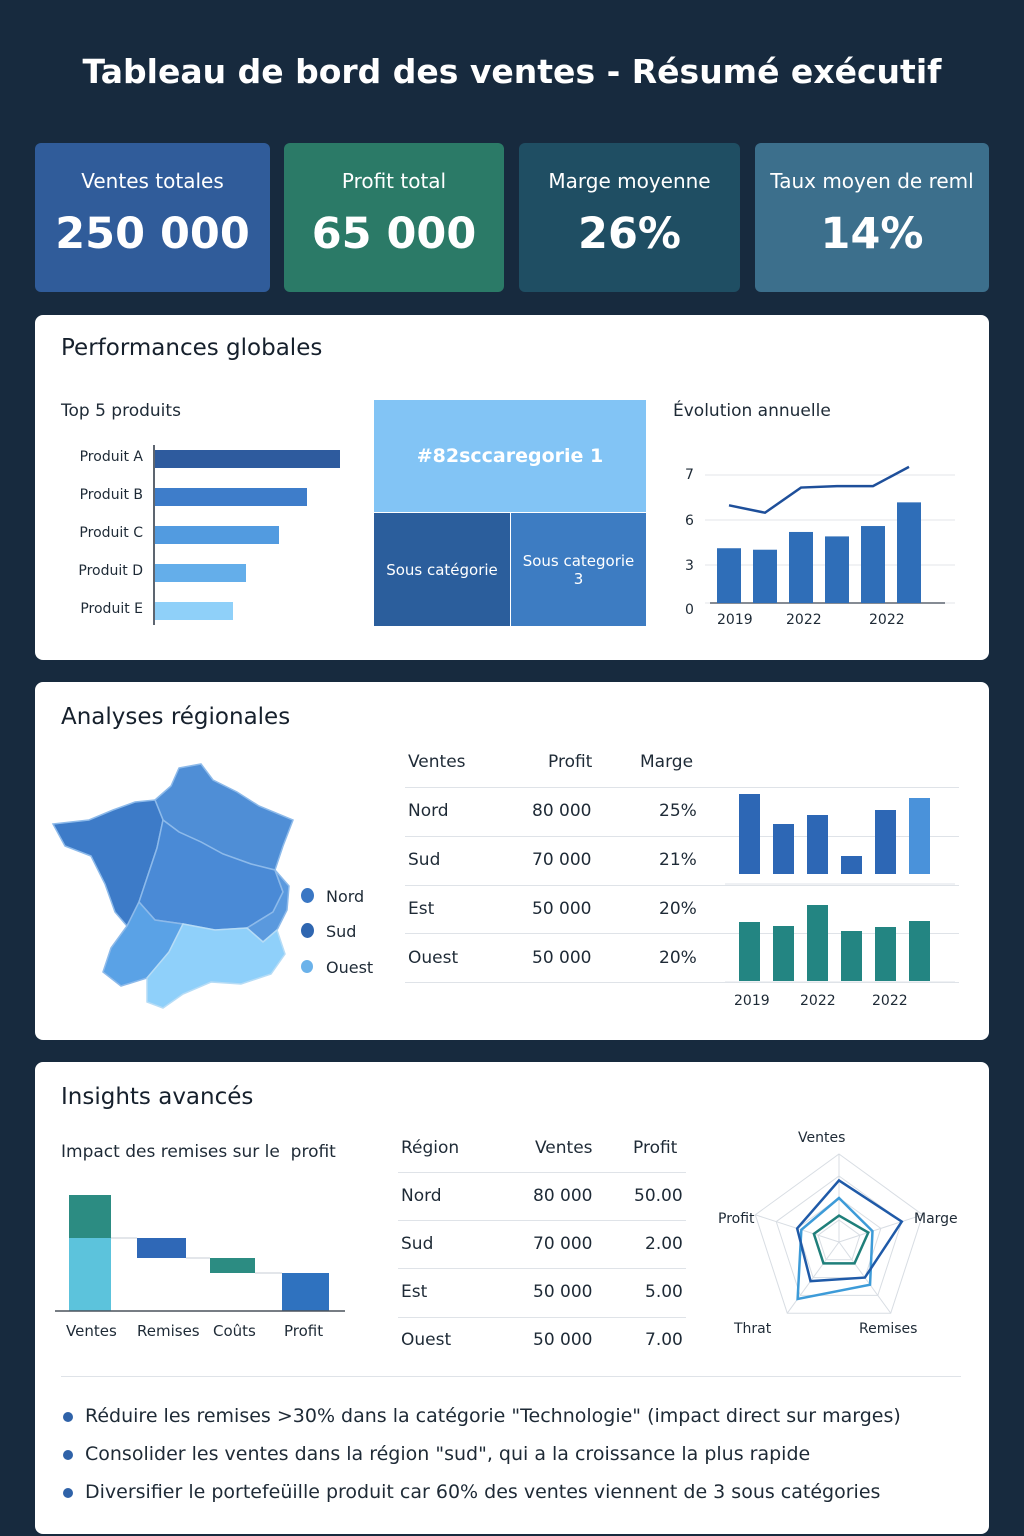  Describe the element at coordinates (655, 1148) in the screenshot. I see `table-header: Profit` at that location.